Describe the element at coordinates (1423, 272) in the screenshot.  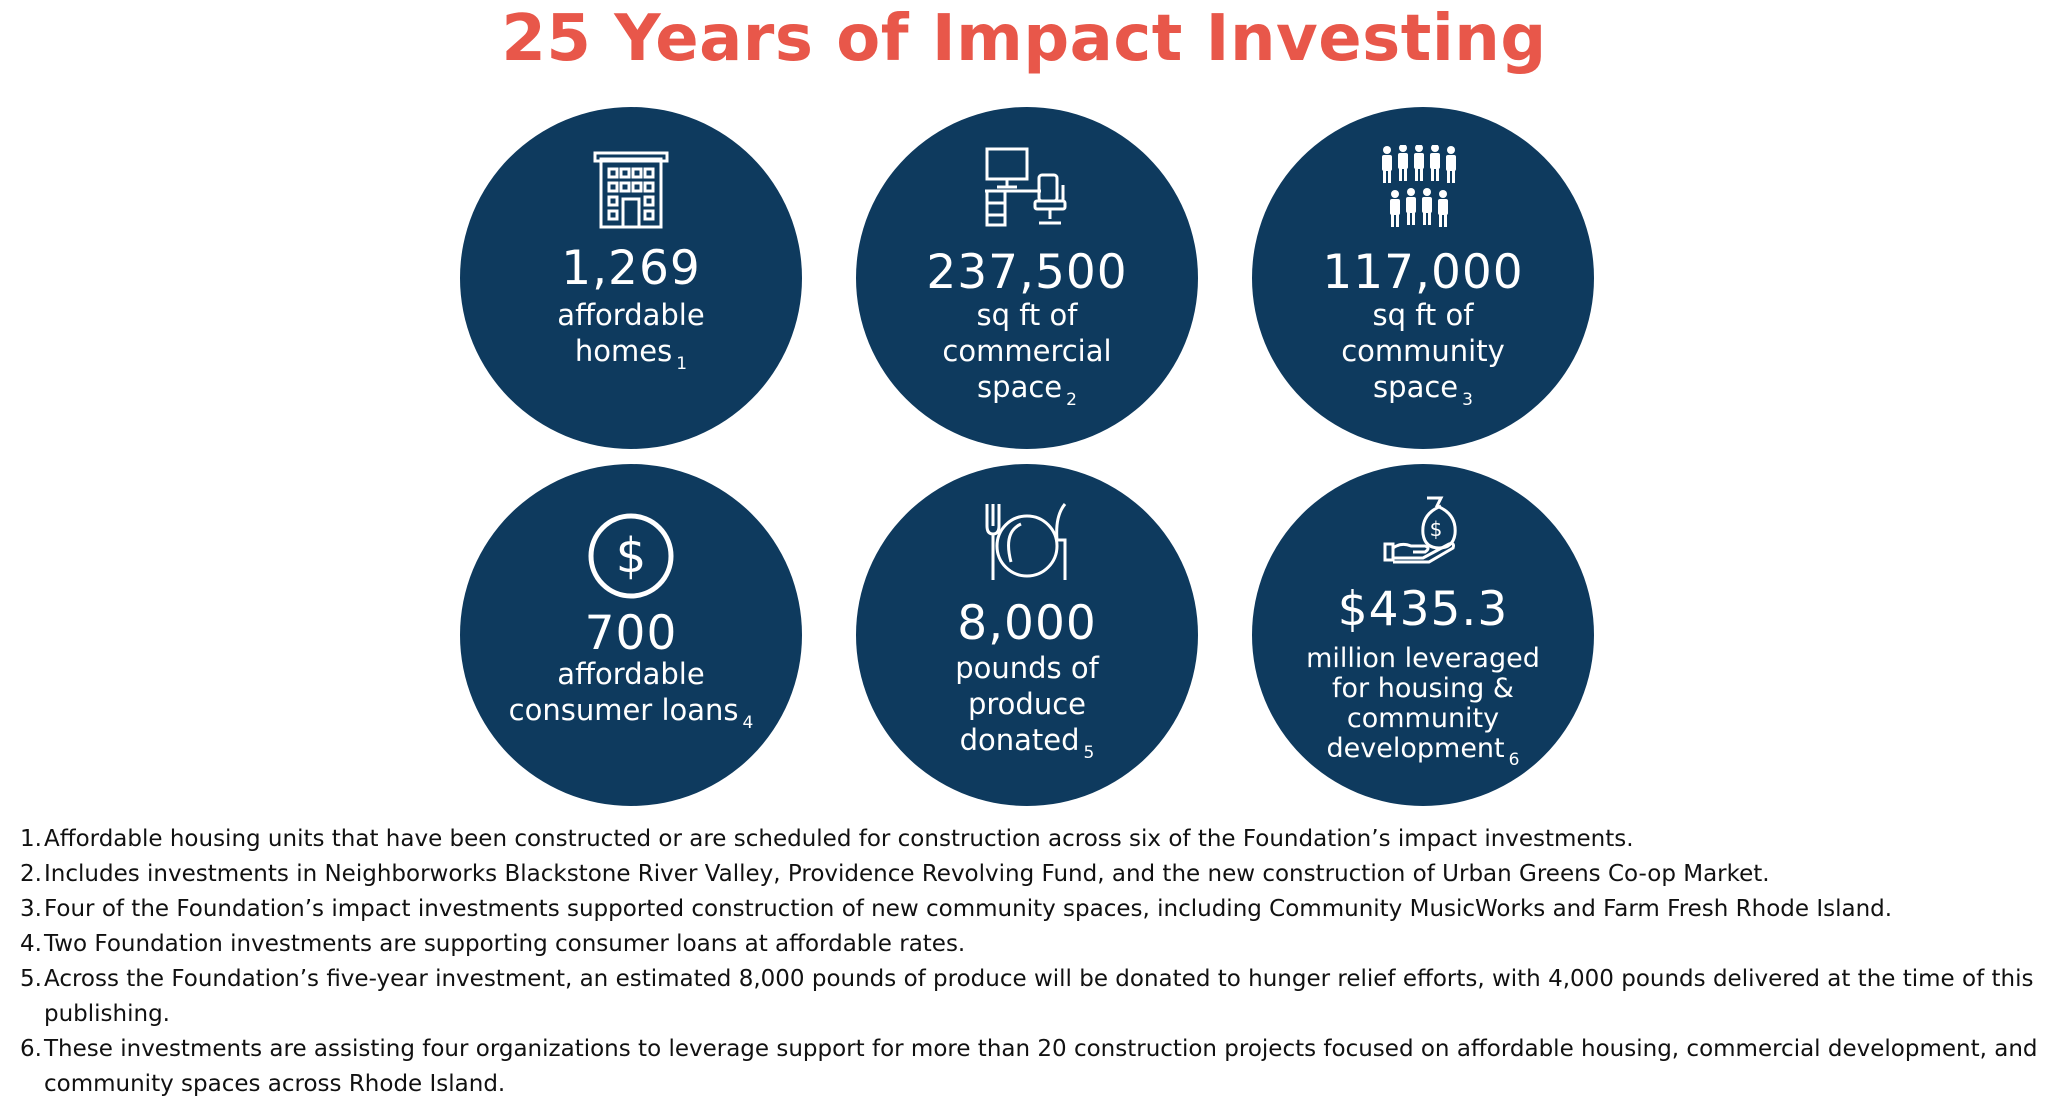
I see `stat-value: 117,000` at that location.